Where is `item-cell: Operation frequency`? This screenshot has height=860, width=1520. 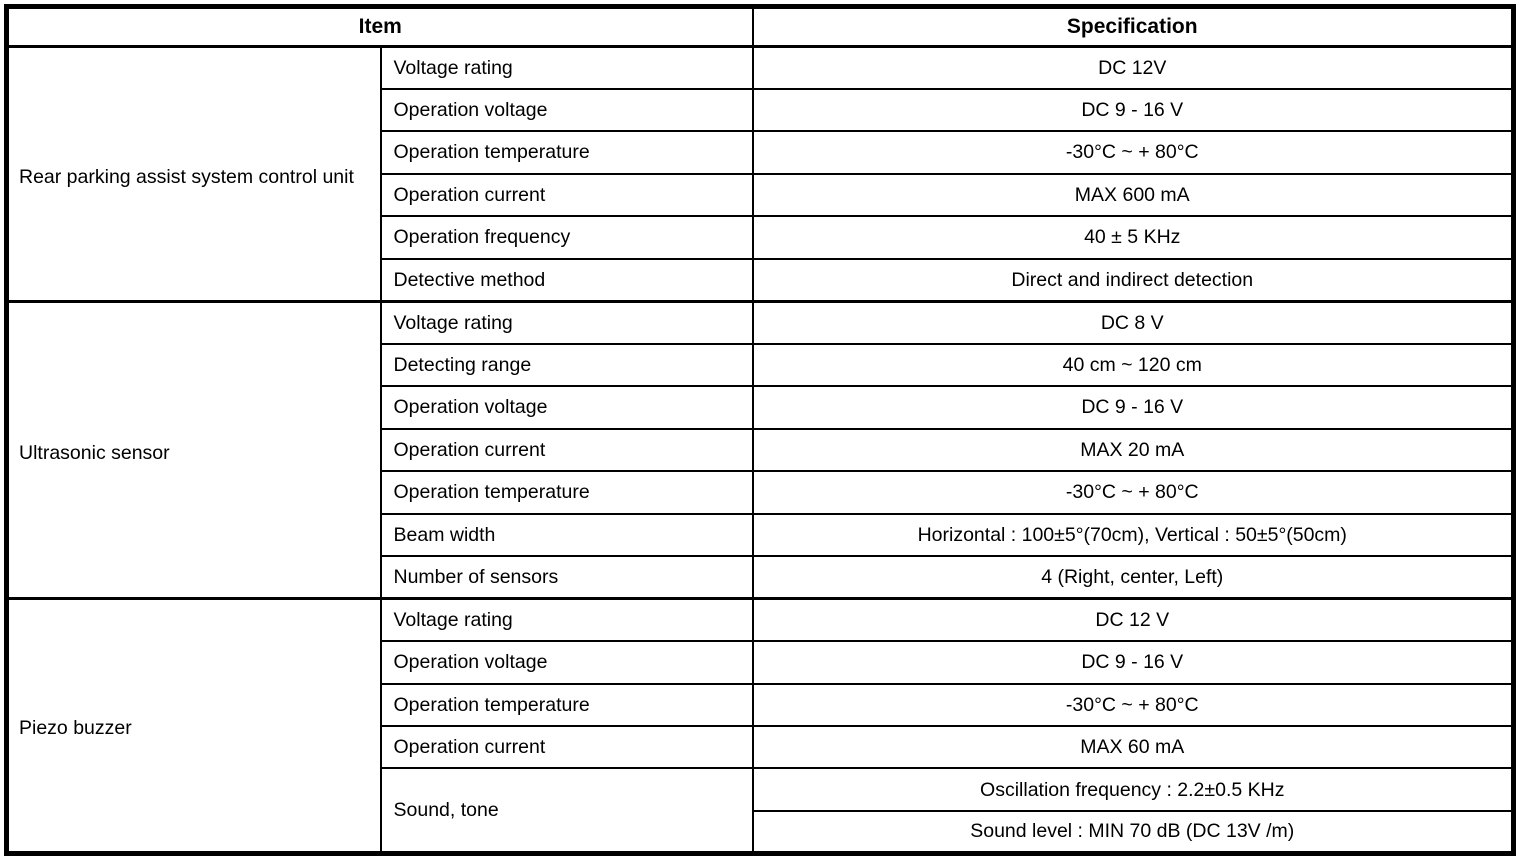
item-cell: Operation frequency is located at coordinates (566, 237).